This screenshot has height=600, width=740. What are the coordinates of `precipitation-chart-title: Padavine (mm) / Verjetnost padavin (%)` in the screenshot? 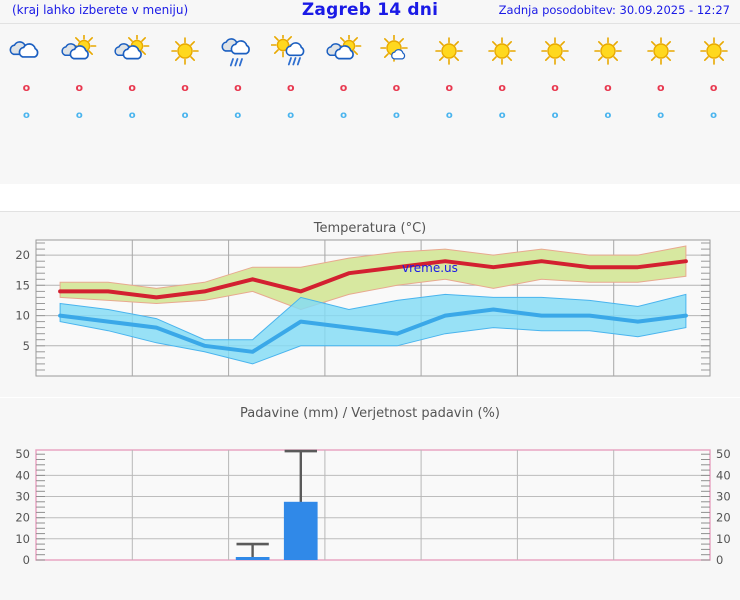 It's located at (370, 413).